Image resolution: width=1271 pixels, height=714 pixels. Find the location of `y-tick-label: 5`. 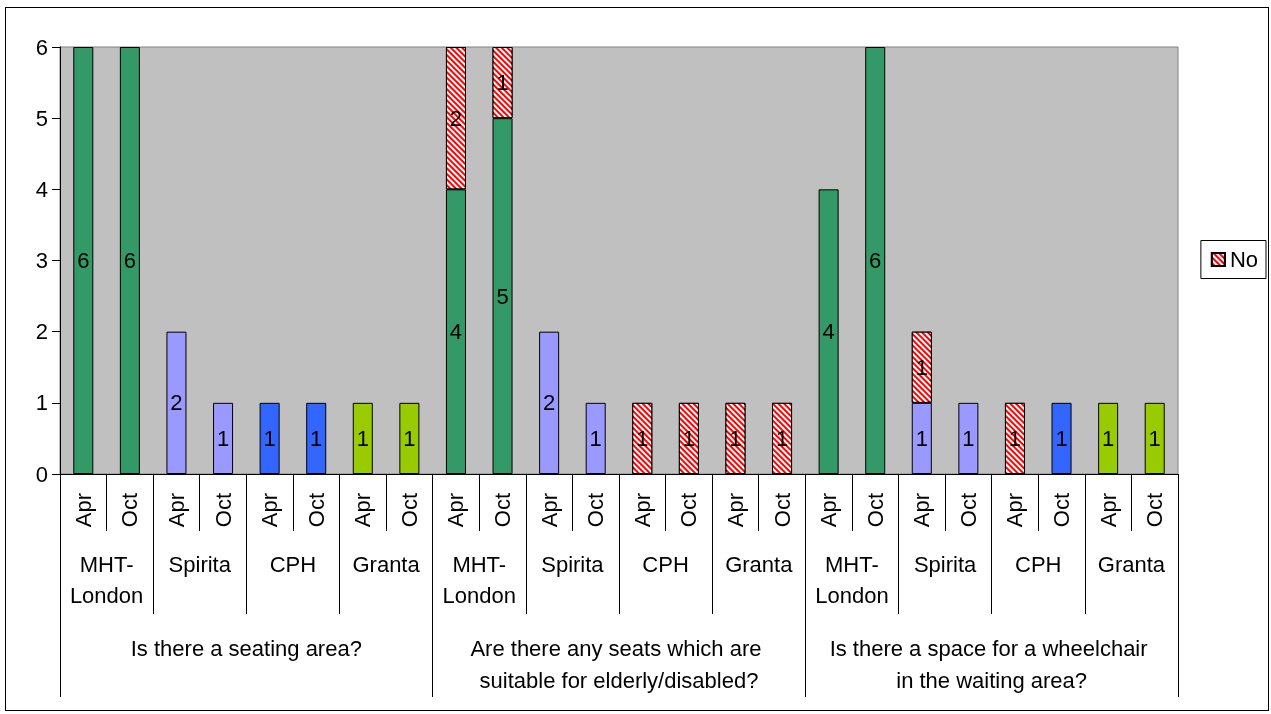

y-tick-label: 5 is located at coordinates (41, 118).